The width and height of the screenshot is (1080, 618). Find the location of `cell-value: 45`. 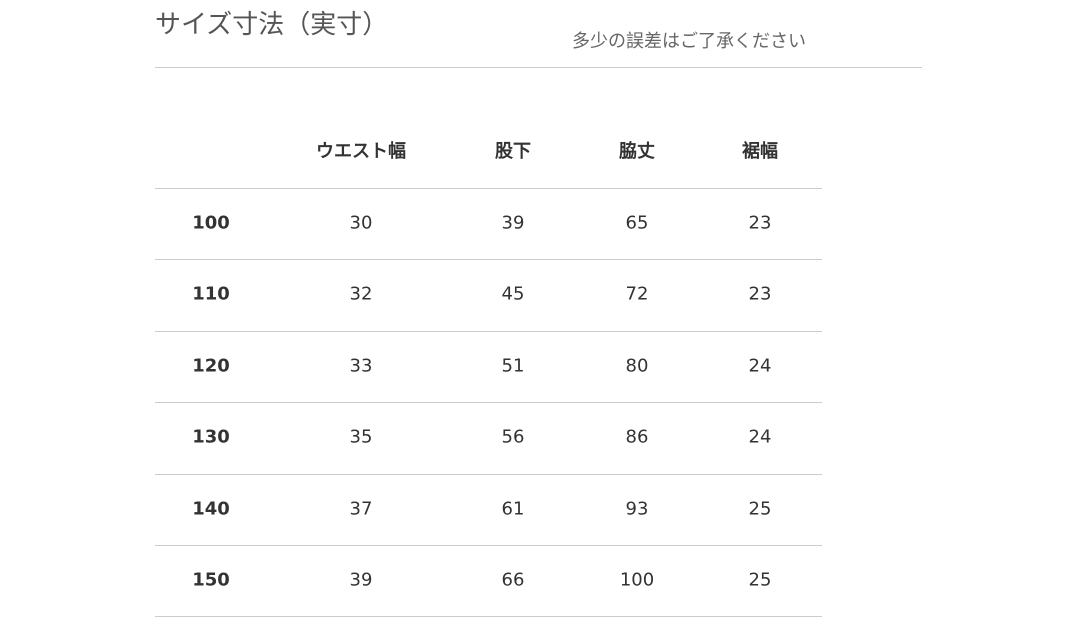

cell-value: 45 is located at coordinates (513, 294).